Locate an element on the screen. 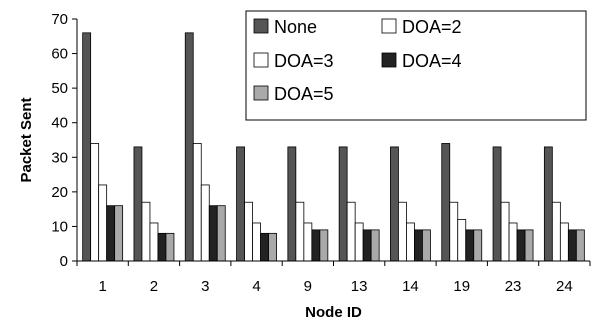  x-axis-title: Node ID is located at coordinates (333, 312).